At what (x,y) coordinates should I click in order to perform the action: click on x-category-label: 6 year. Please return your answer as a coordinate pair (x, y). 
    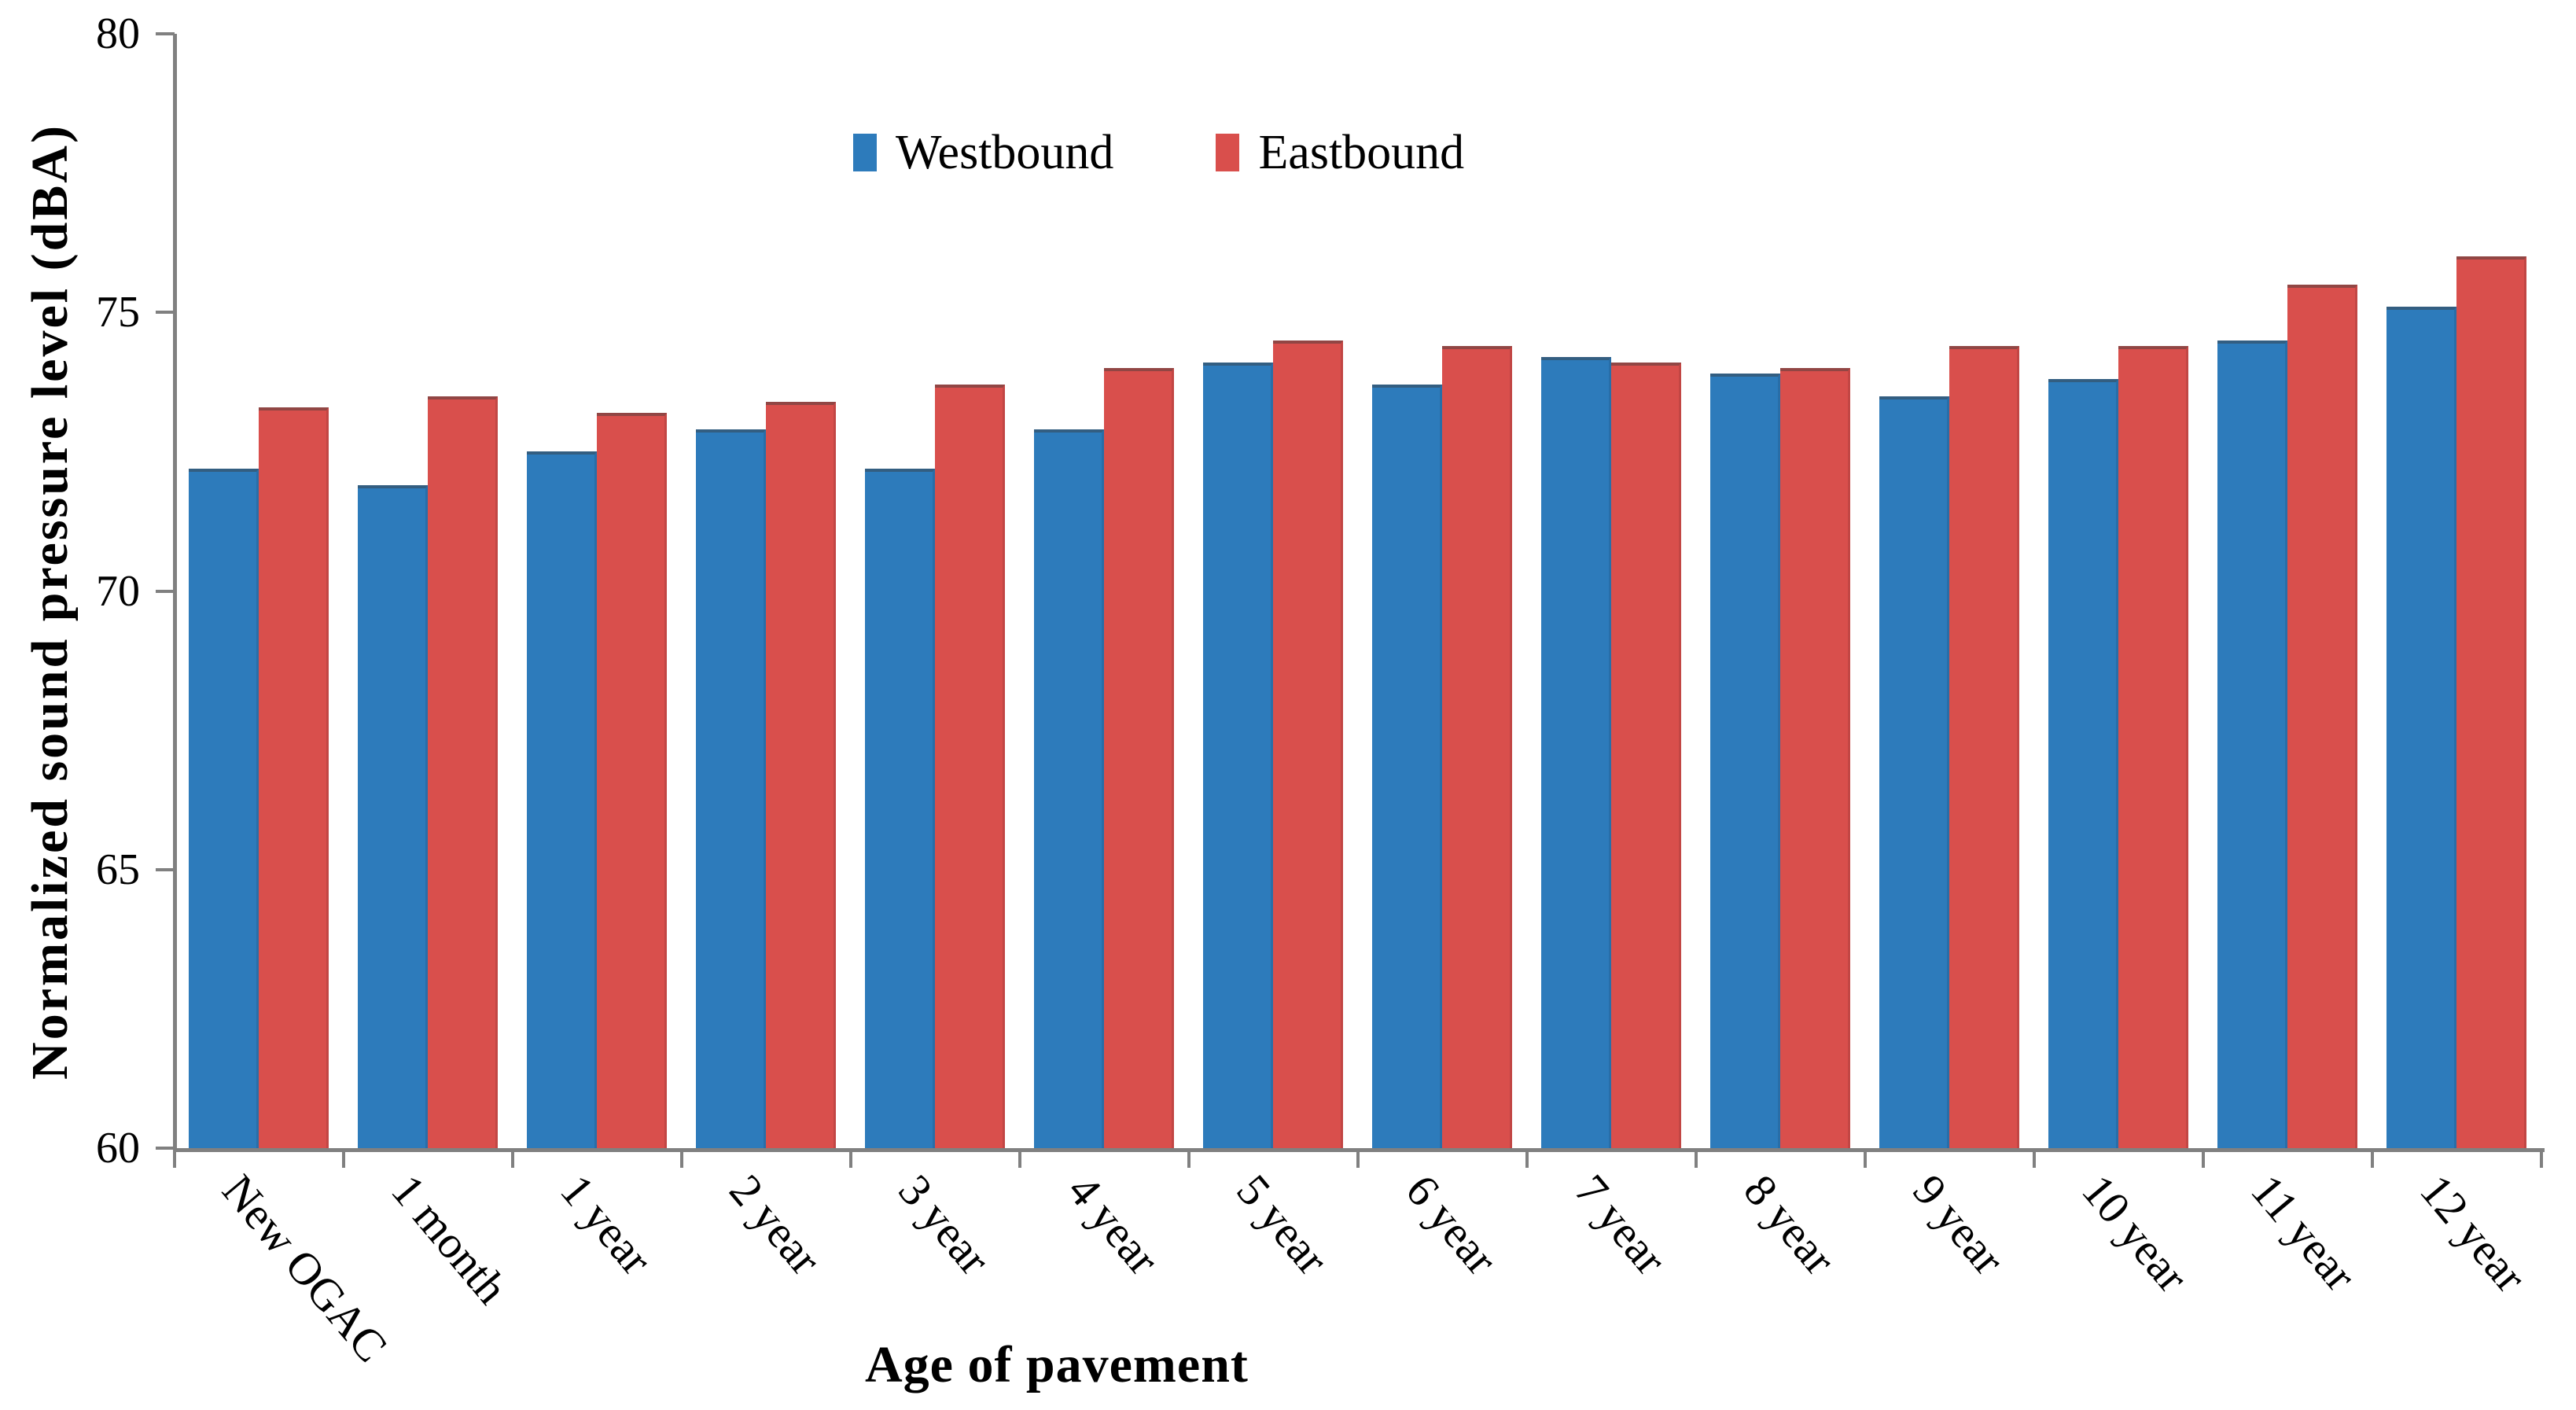
    Looking at the image, I should click on (1452, 1224).